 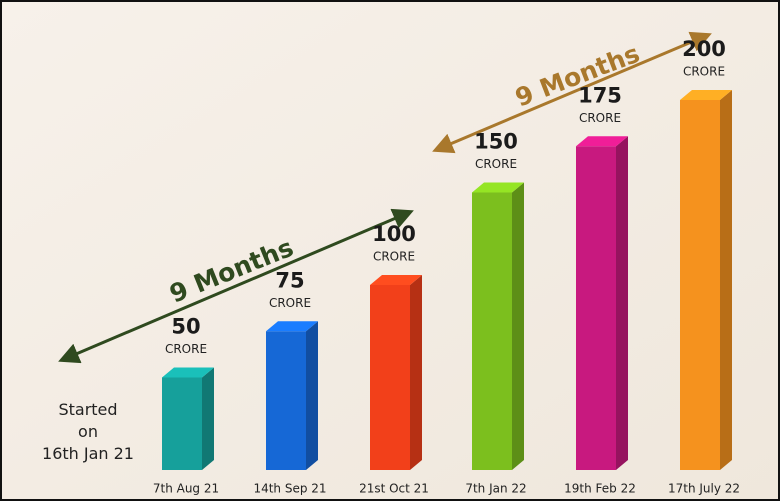 I want to click on value-label: 200, so click(x=704, y=49).